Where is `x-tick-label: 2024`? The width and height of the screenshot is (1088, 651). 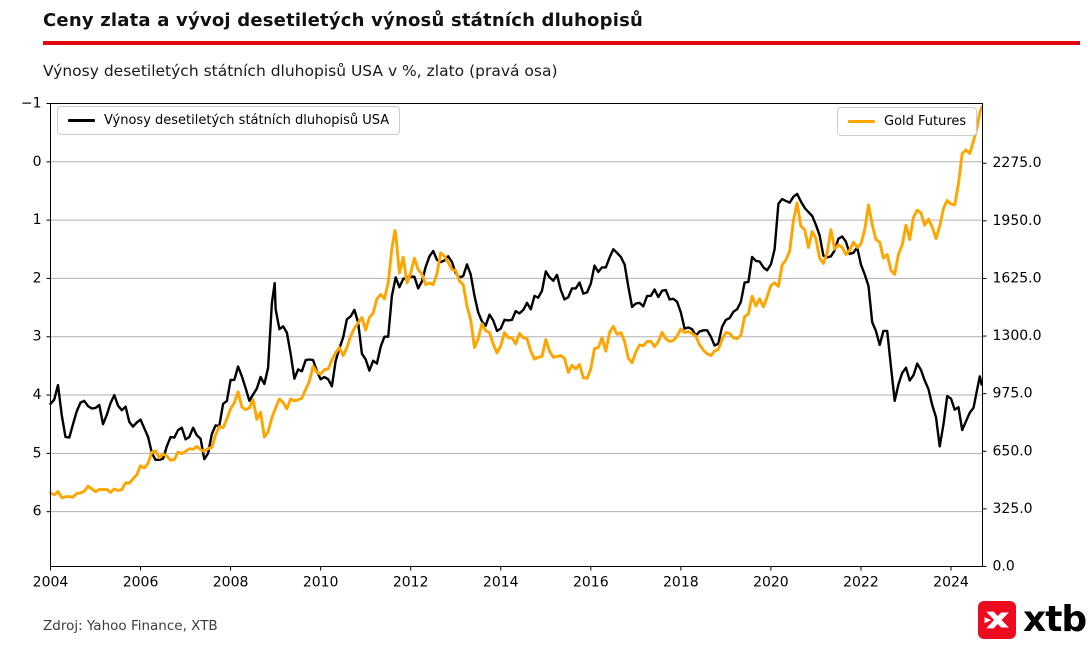
x-tick-label: 2024 is located at coordinates (951, 583).